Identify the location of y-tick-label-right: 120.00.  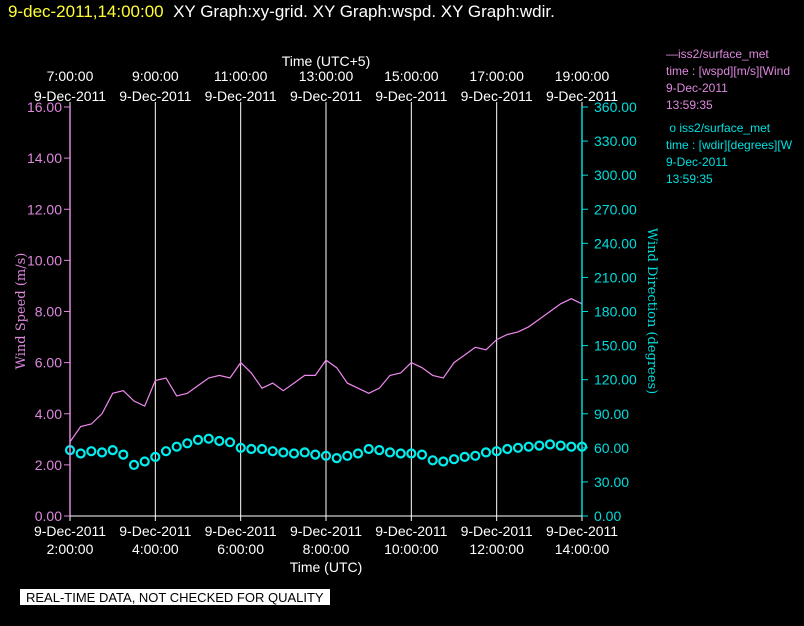
(615, 380).